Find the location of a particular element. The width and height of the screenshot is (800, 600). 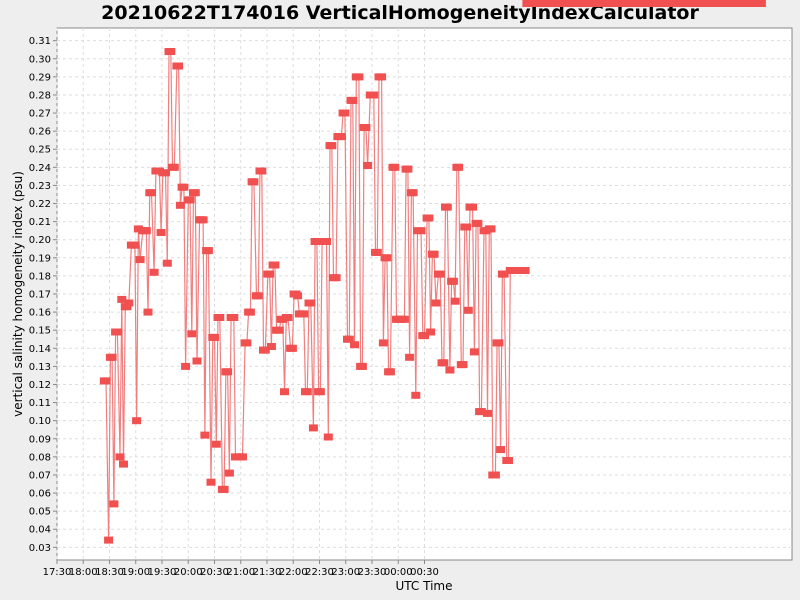

x-tick-label: 00:00 is located at coordinates (398, 572).